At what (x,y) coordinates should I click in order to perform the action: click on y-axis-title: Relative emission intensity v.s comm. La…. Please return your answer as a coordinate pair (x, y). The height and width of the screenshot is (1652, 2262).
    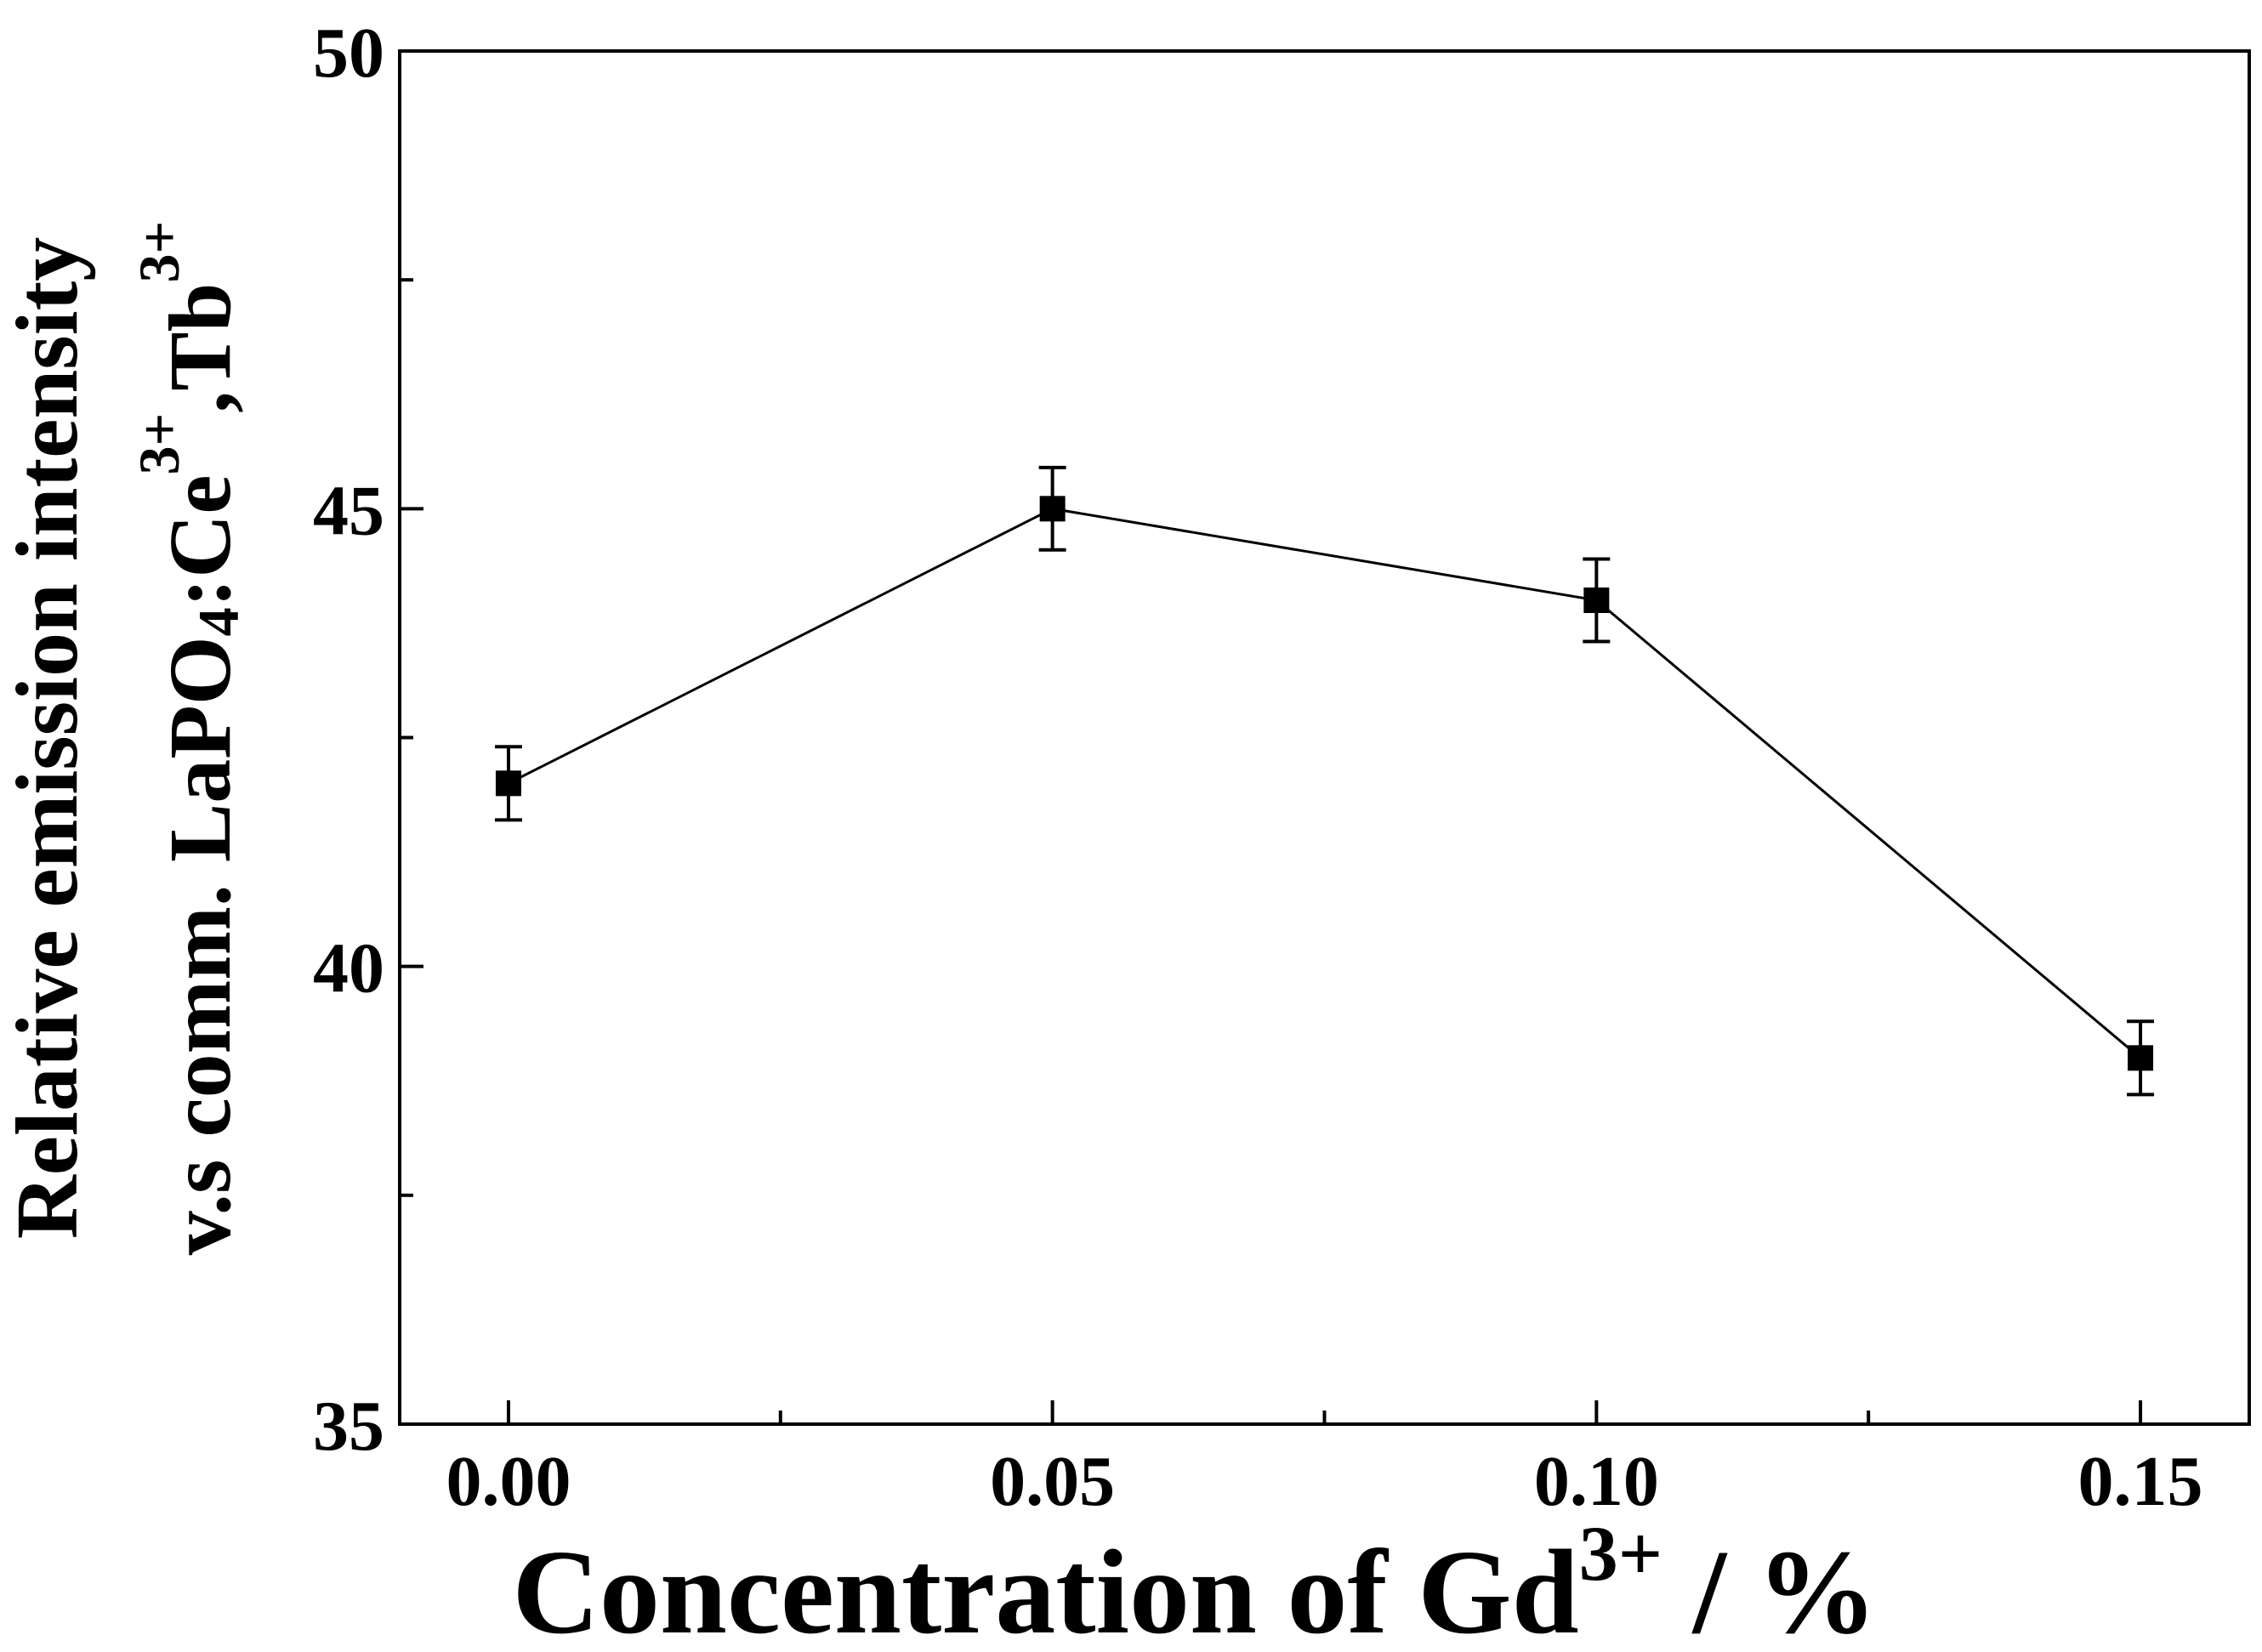
    Looking at the image, I should click on (125, 738).